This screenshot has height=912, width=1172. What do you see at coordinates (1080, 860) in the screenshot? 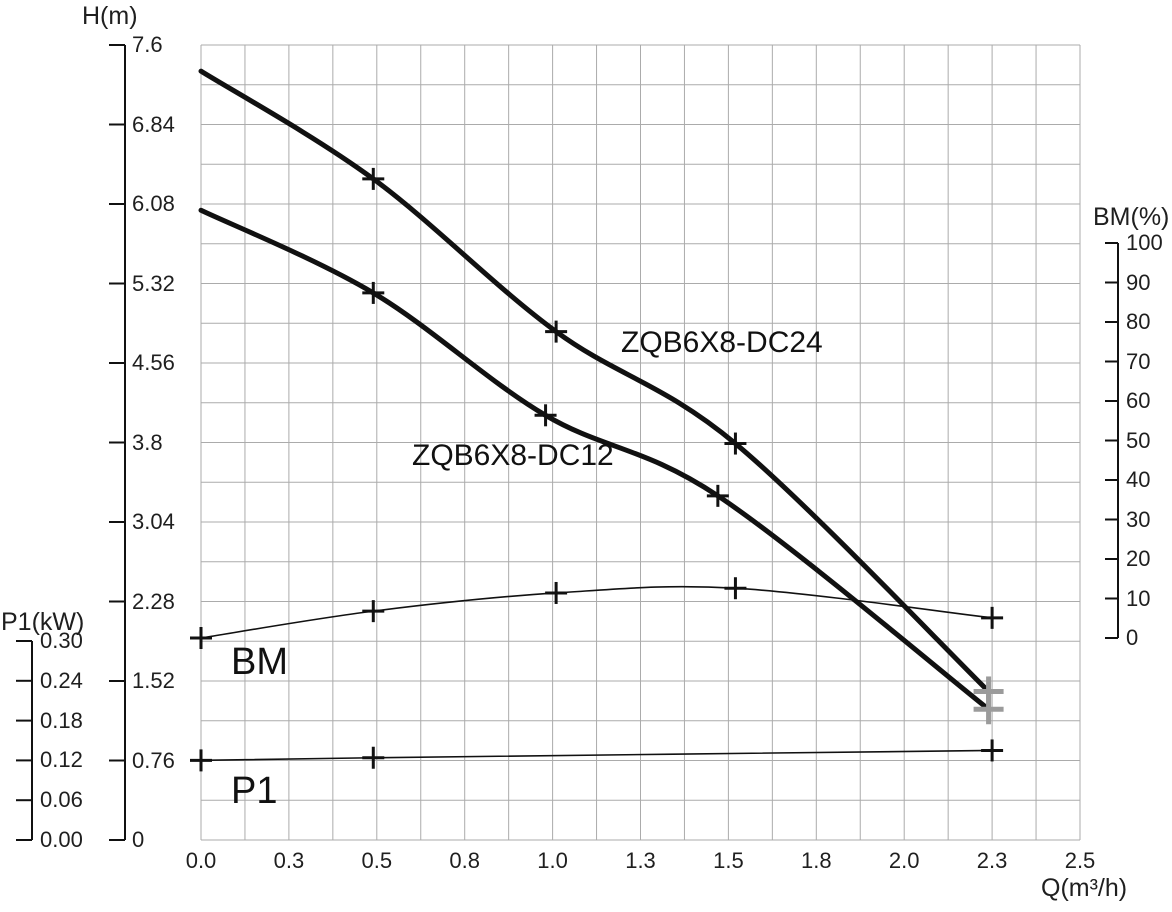
I see `q-axis-tick-label: 2.5` at bounding box center [1080, 860].